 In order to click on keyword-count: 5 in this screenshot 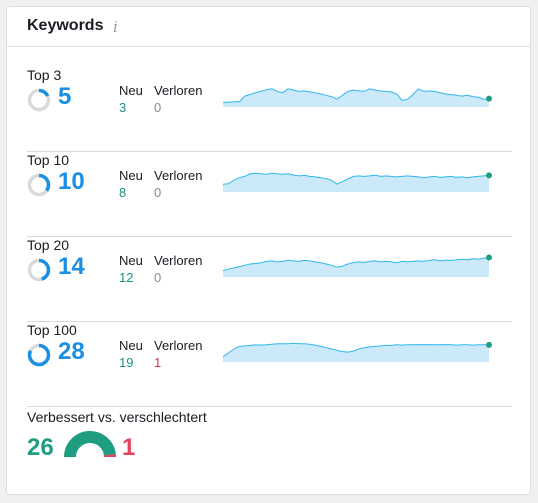, I will do `click(65, 96)`.